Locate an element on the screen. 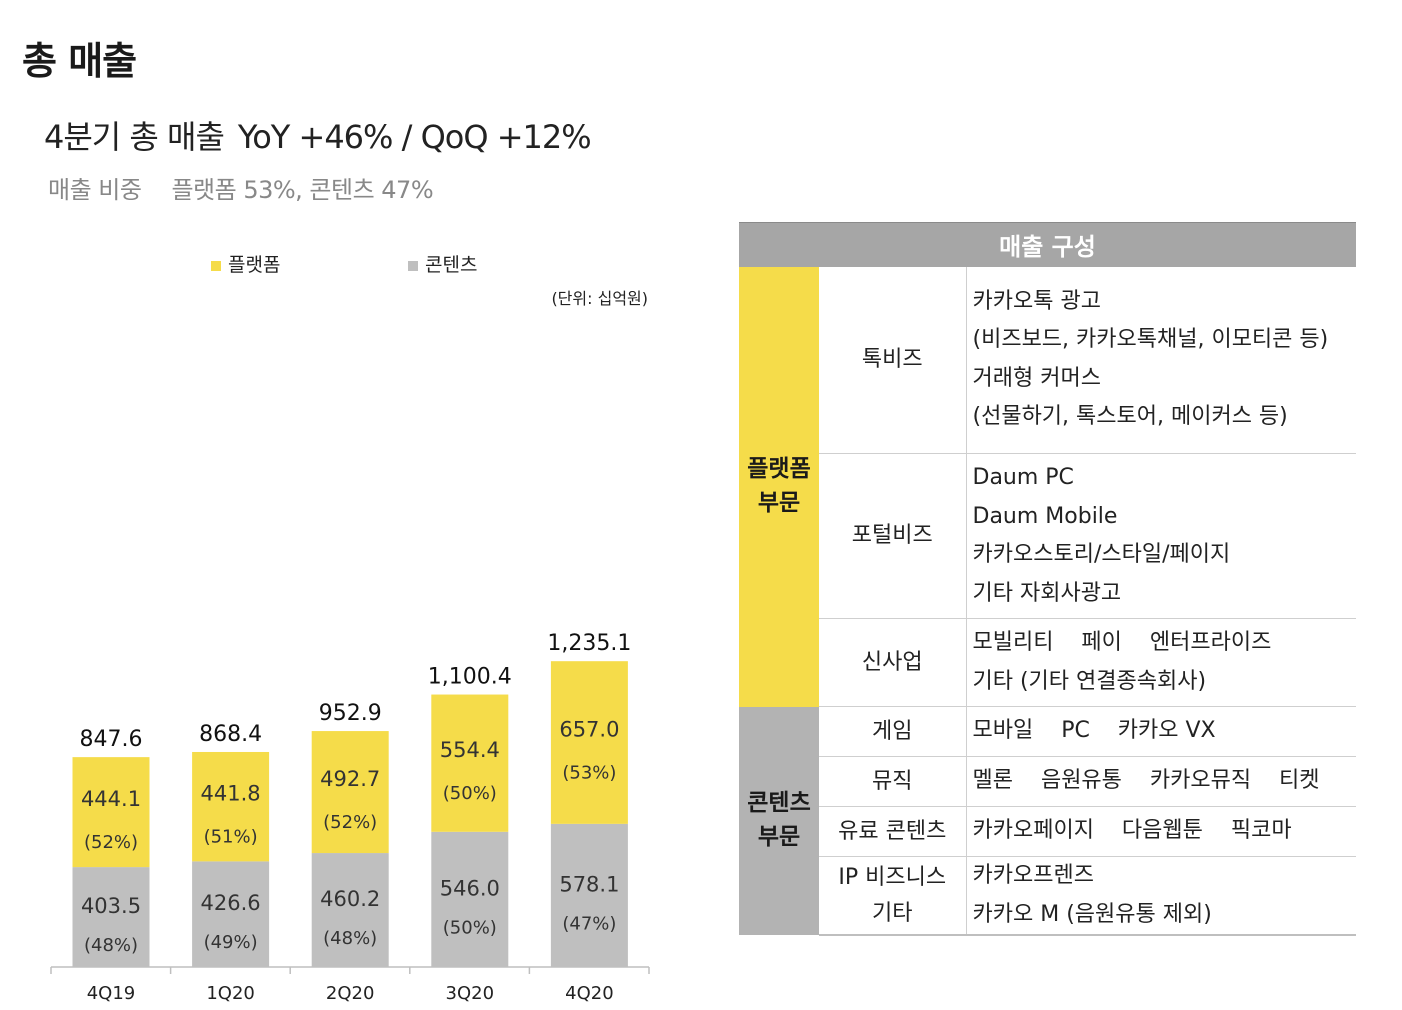 The width and height of the screenshot is (1402, 1010). data-label-platform-1Q20: 441.8 is located at coordinates (231, 794).